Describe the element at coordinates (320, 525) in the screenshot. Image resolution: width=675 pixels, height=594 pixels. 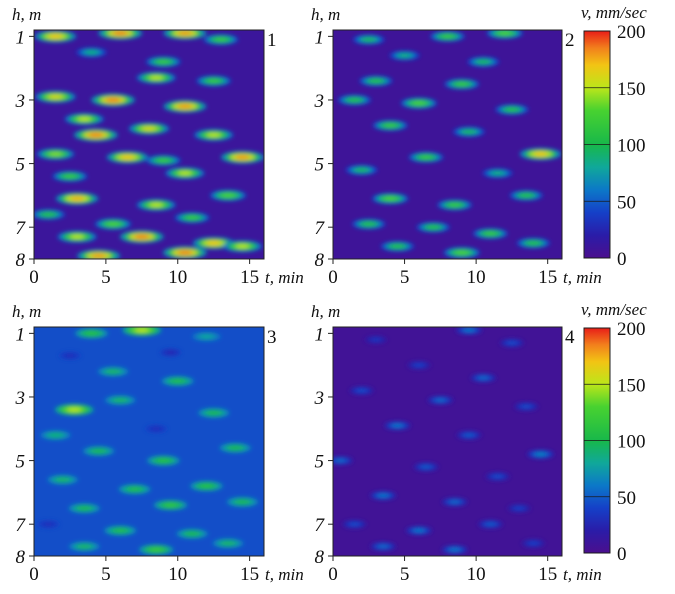
I see `y-tick-label: 7` at that location.